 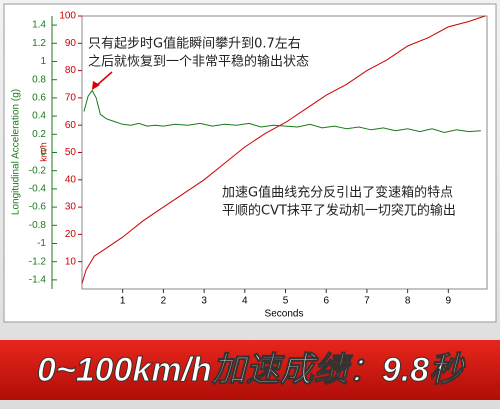 What do you see at coordinates (337, 193) in the screenshot?
I see `annotation: 加速G值曲线充分反引出了变速箱的特点` at bounding box center [337, 193].